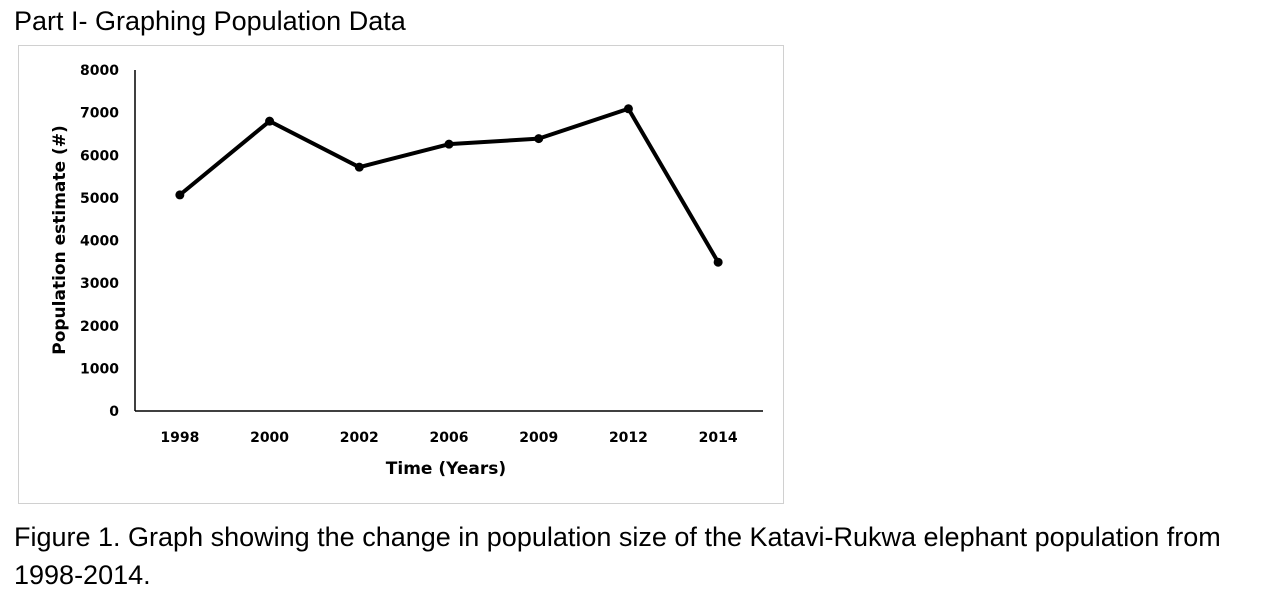  What do you see at coordinates (179, 438) in the screenshot?
I see `x-tick-label: 1998` at bounding box center [179, 438].